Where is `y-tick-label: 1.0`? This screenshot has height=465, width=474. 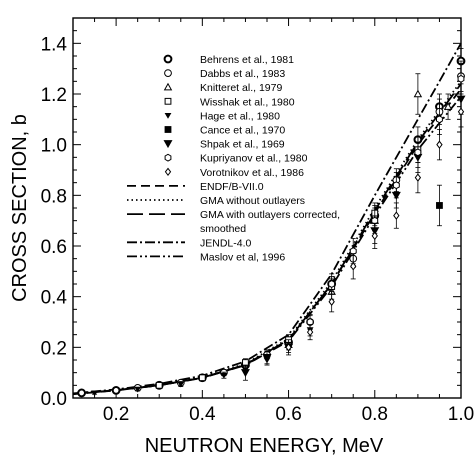
y-tick-label: 1.0 is located at coordinates (54, 146).